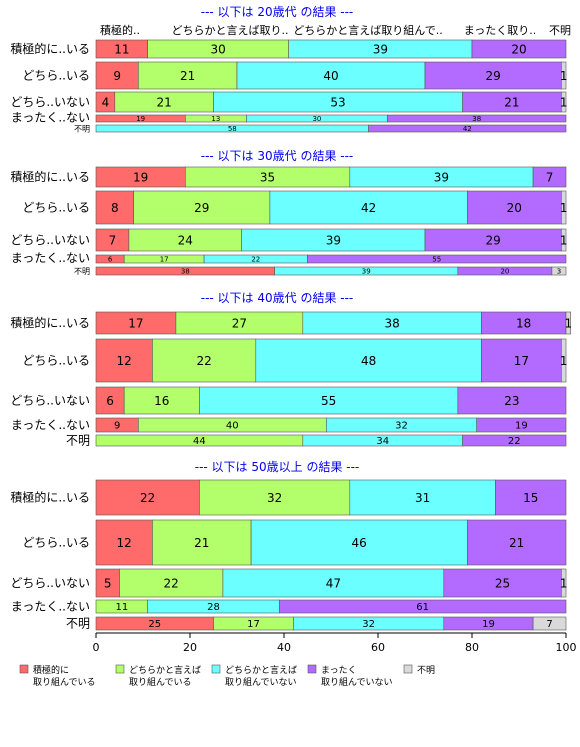 The width and height of the screenshot is (580, 747). What do you see at coordinates (277, 12) in the screenshot?
I see `panel-title: --- 以下は 20歳代 の結果 ---` at bounding box center [277, 12].